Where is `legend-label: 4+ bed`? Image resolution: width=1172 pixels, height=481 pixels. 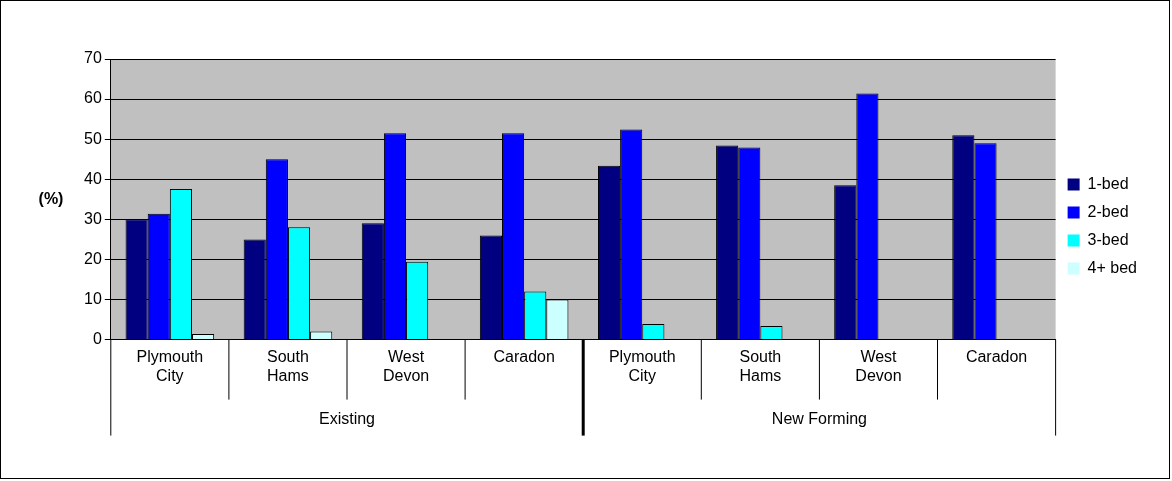
legend-label: 4+ bed is located at coordinates (1112, 267).